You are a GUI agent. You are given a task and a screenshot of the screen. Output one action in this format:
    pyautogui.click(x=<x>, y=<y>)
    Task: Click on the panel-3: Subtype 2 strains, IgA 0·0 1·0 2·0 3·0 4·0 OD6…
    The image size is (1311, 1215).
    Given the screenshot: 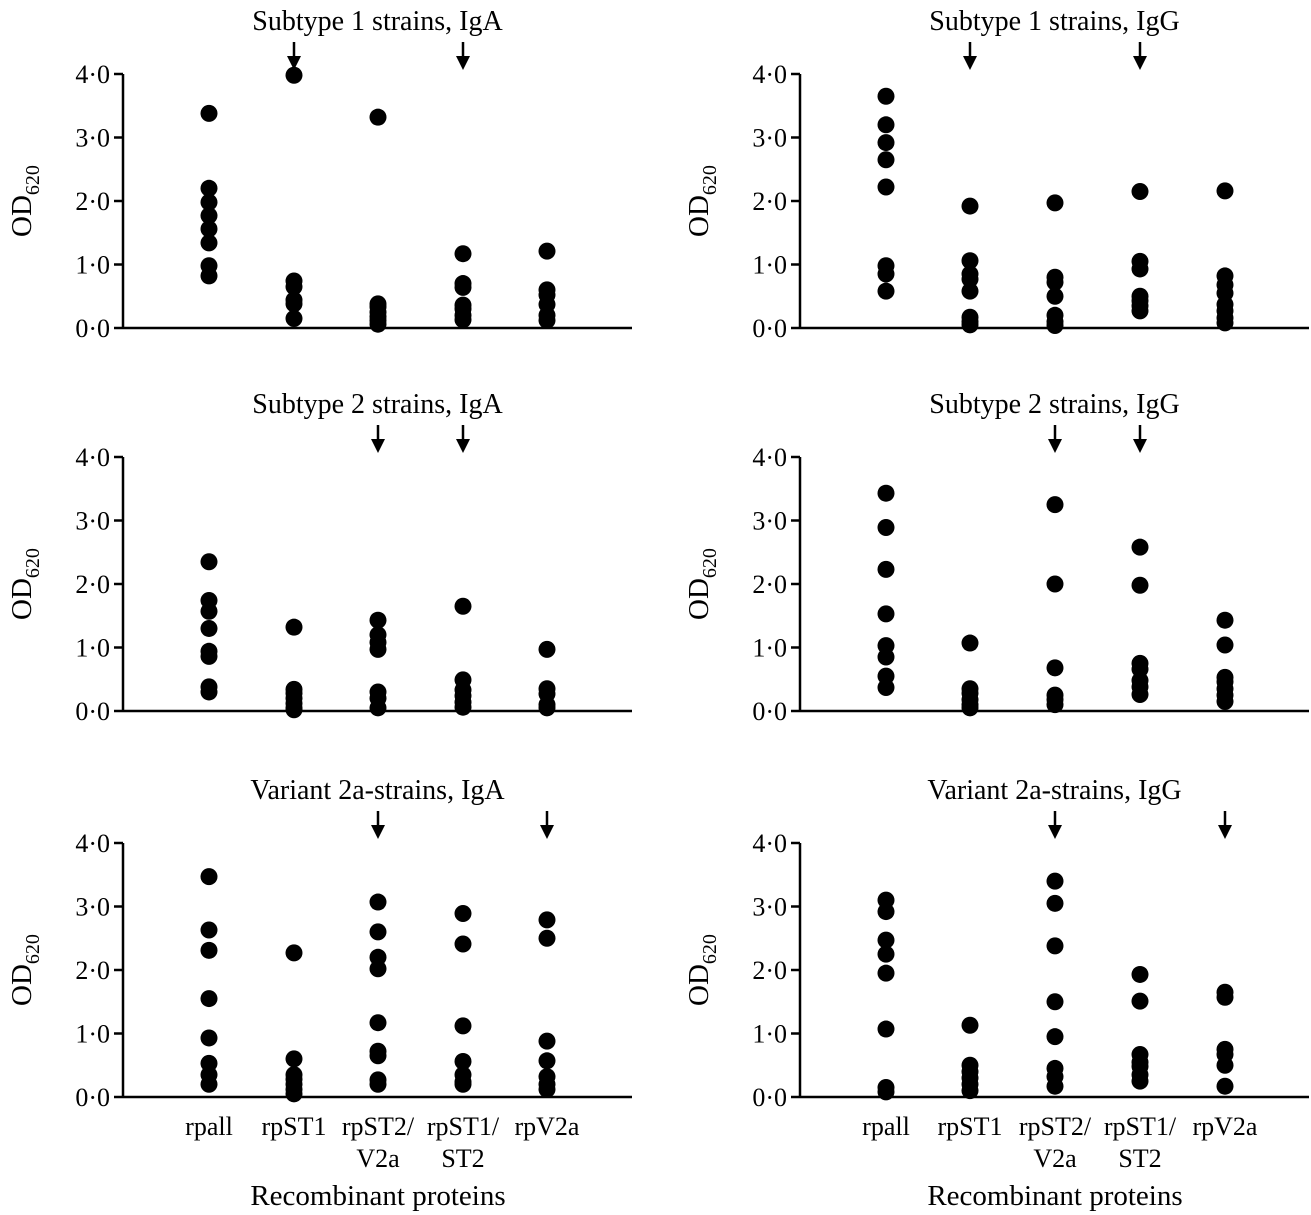 What is the action you would take?
    pyautogui.click(x=319, y=557)
    